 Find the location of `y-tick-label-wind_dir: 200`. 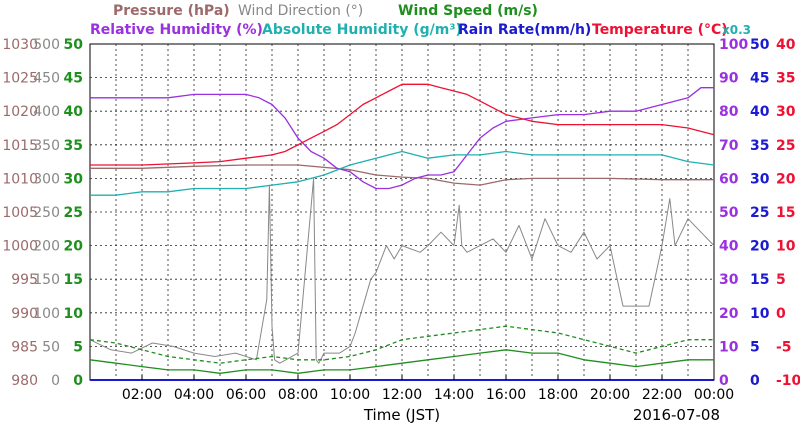

y-tick-label-wind_dir: 200 is located at coordinates (46, 247).